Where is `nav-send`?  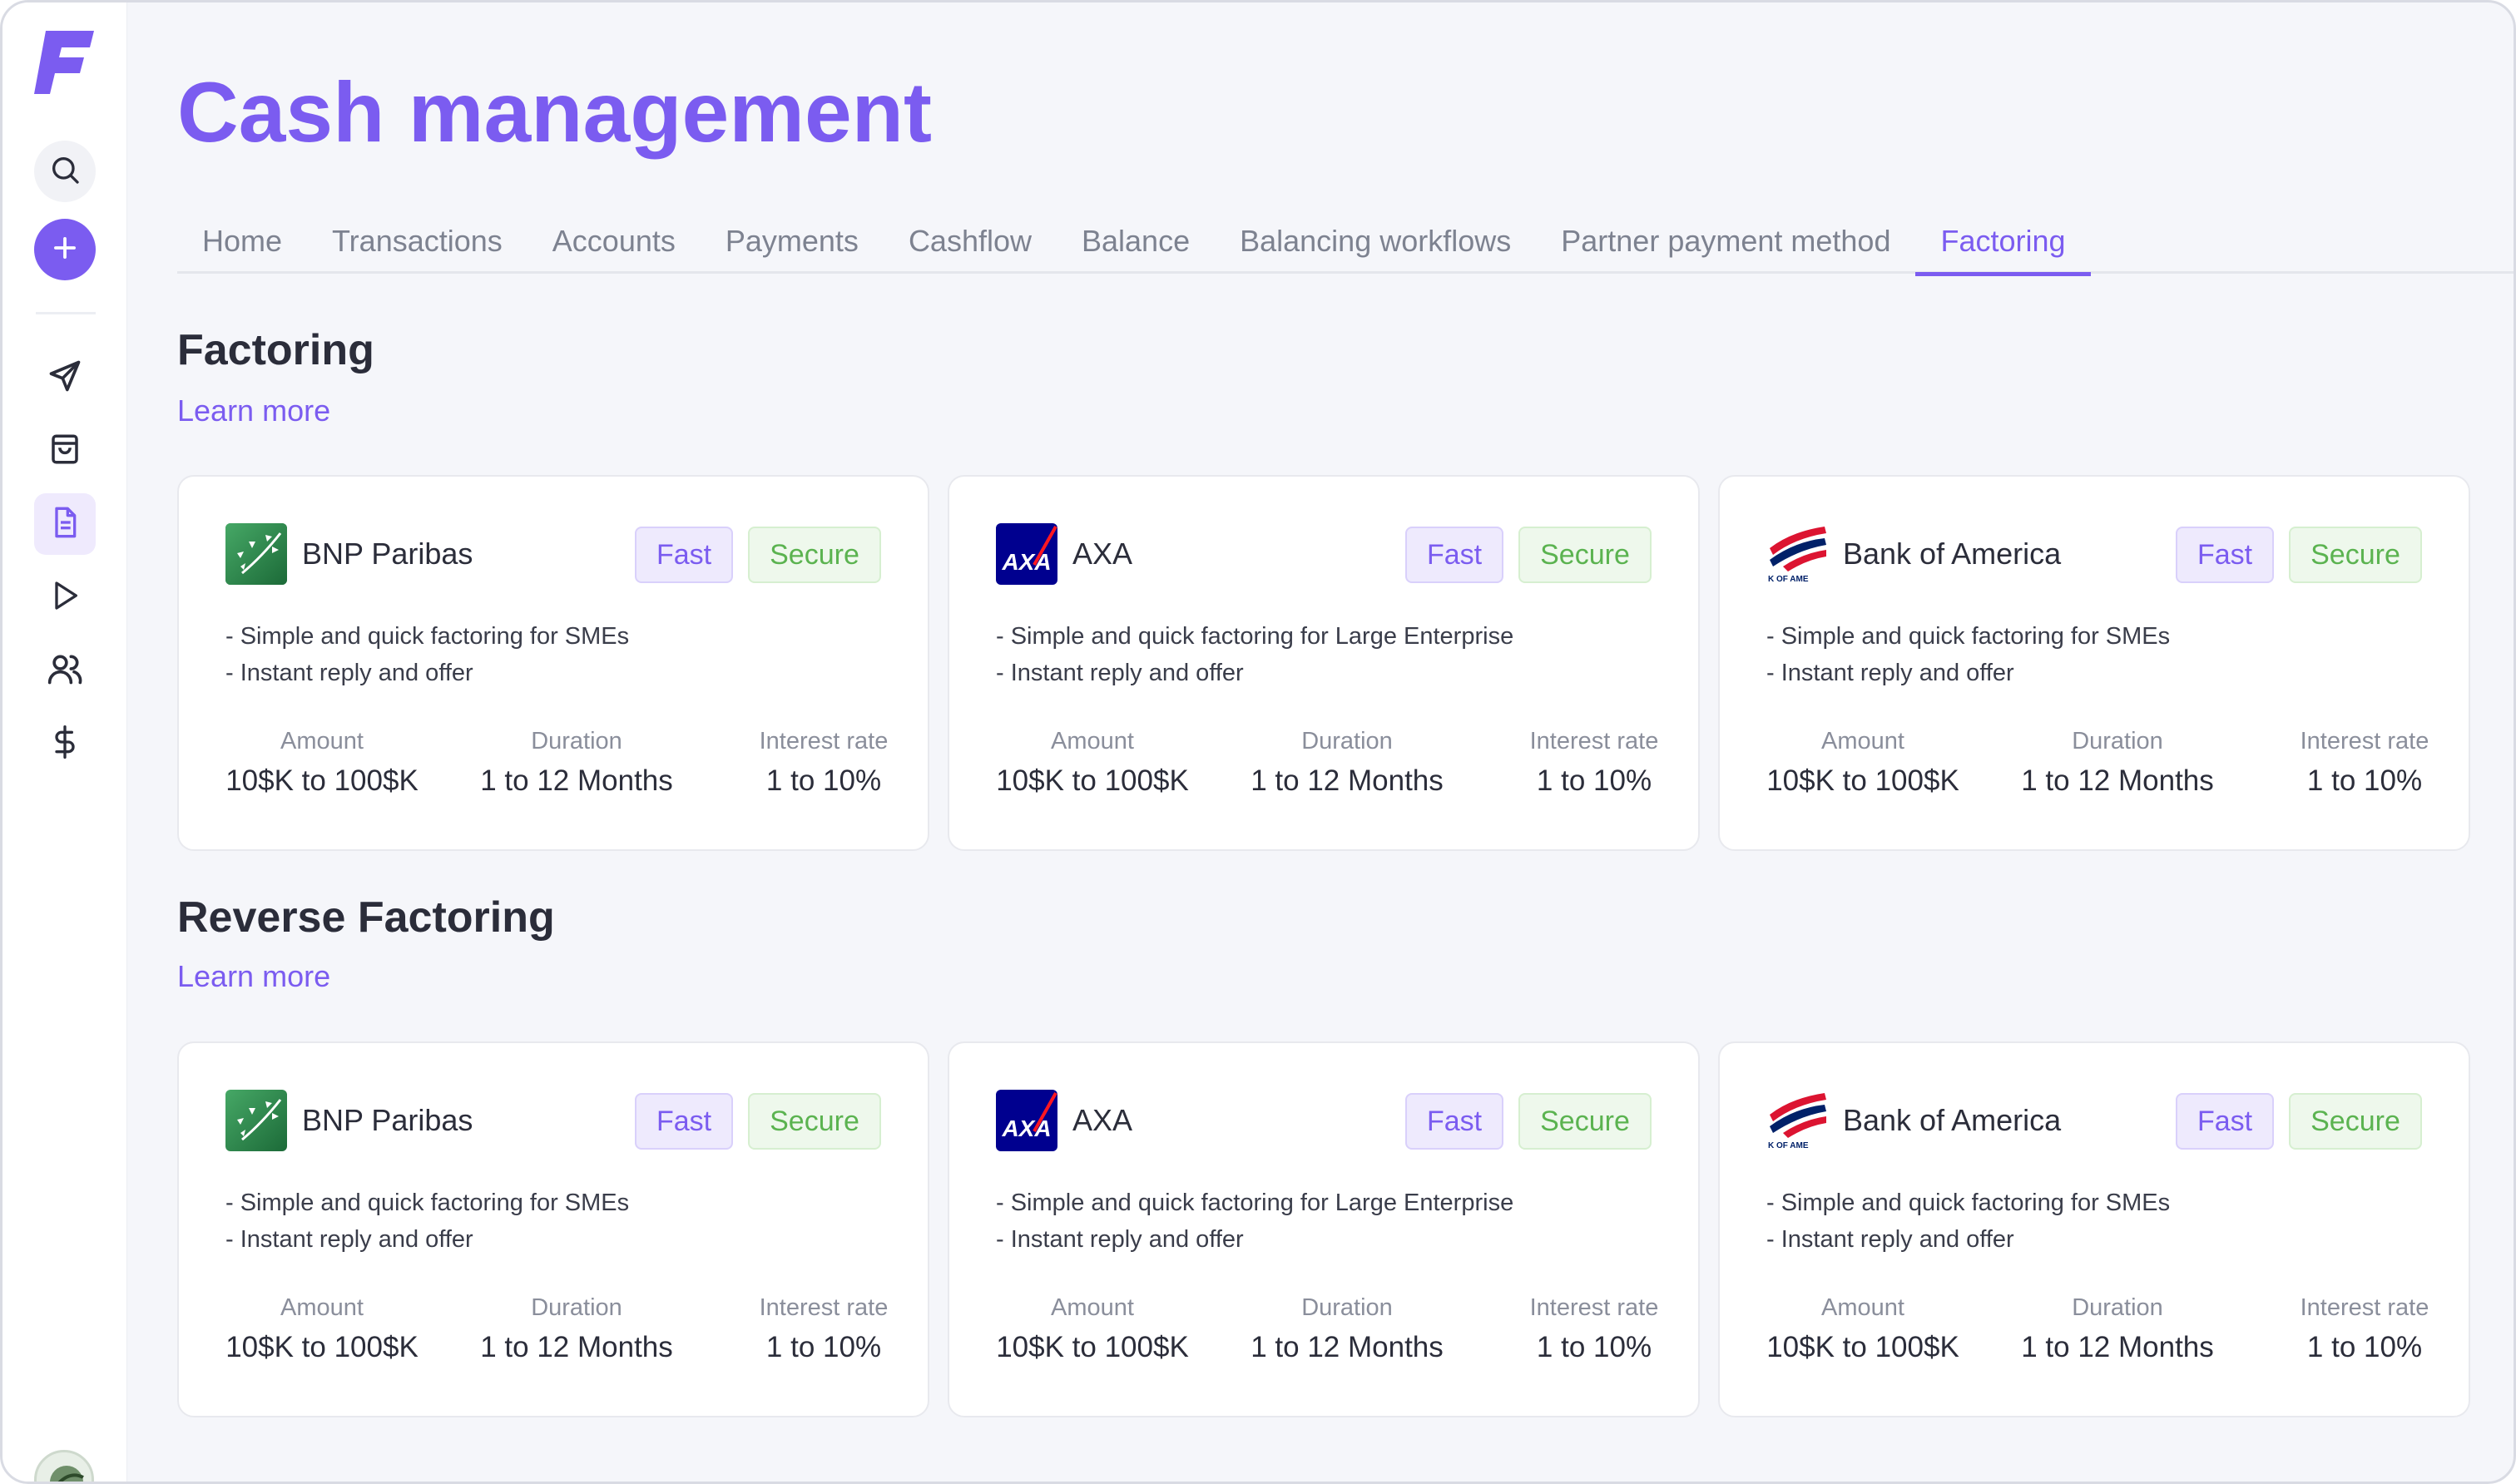 nav-send is located at coordinates (65, 378).